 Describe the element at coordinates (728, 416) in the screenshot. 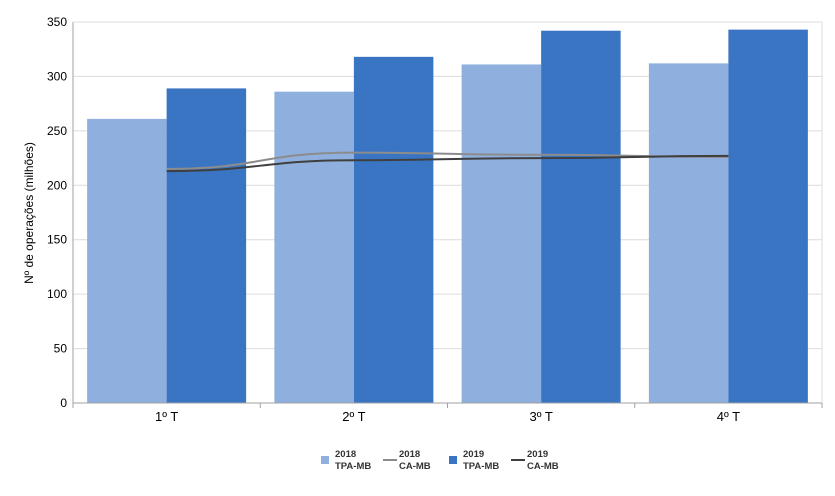

I see `x-tick-label: 4º T` at that location.